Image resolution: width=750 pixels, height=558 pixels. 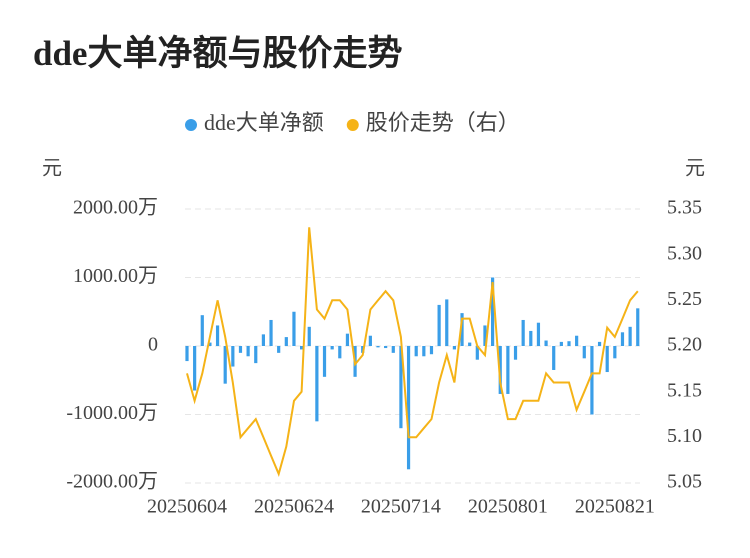 What do you see at coordinates (443, 122) in the screenshot?
I see `legend-label: 股价走势（右）` at bounding box center [443, 122].